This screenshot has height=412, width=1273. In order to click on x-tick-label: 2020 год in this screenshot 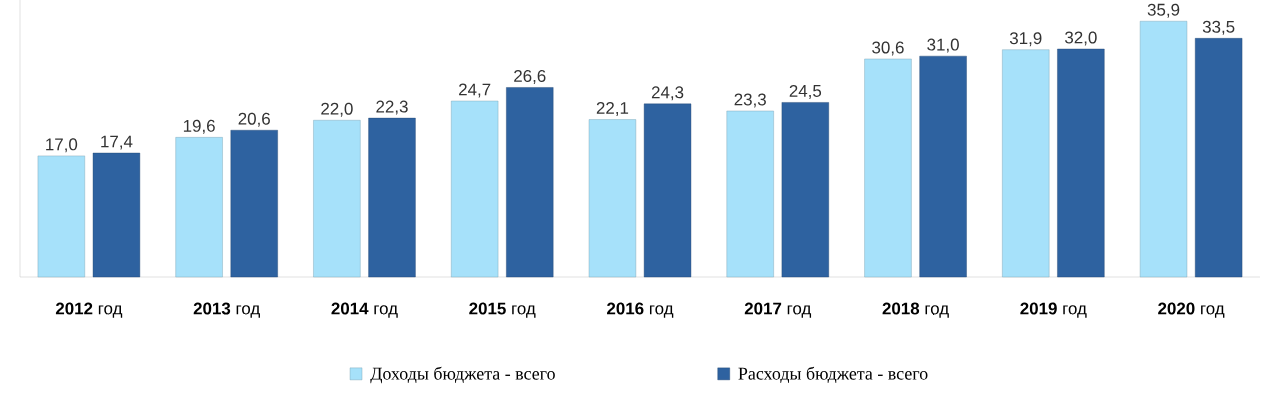, I will do `click(1191, 310)`.